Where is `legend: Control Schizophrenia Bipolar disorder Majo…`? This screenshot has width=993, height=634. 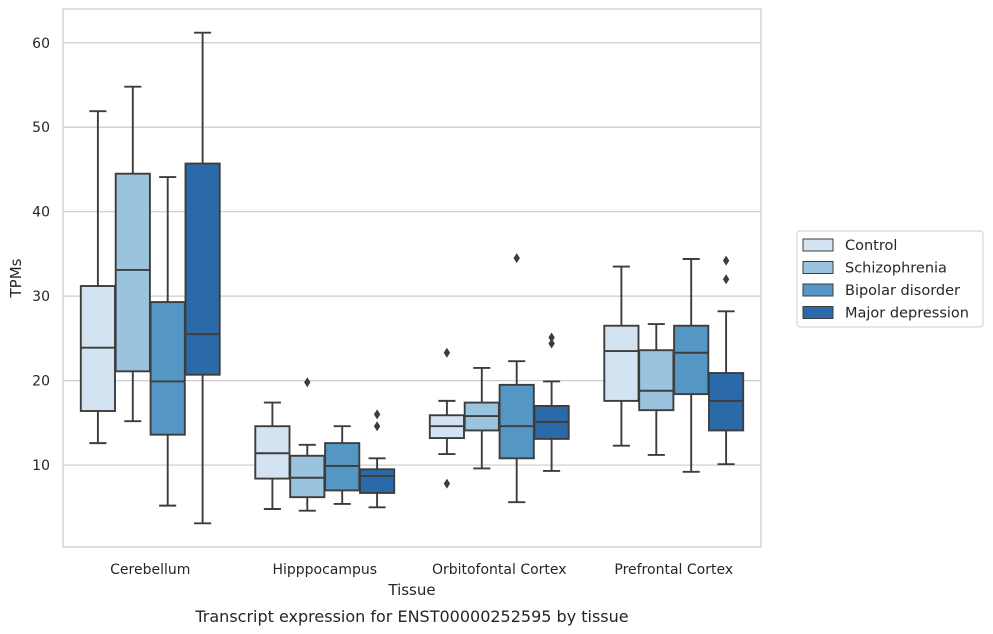 legend: Control Schizophrenia Bipolar disorder Majo… is located at coordinates (890, 279).